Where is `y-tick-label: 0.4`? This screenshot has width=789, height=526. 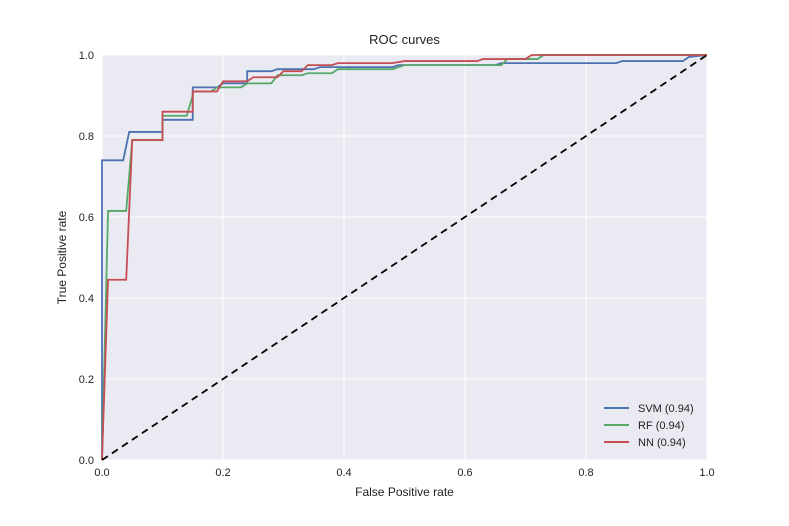
y-tick-label: 0.4 is located at coordinates (86, 299).